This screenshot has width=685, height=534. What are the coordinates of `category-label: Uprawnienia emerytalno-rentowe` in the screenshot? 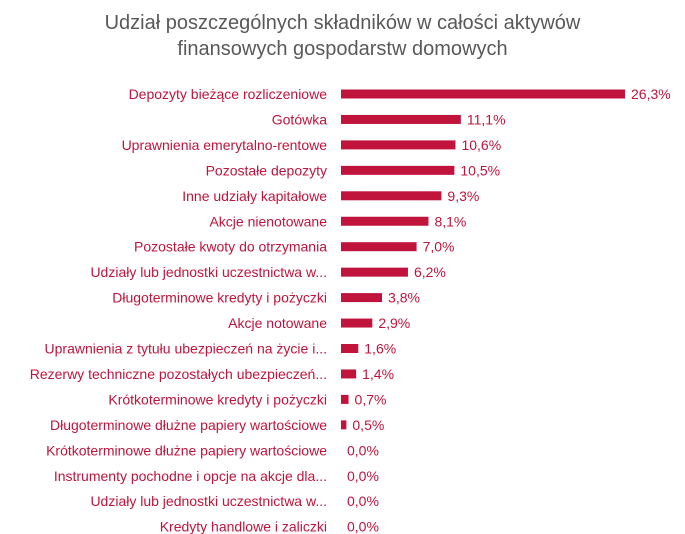 It's located at (225, 145).